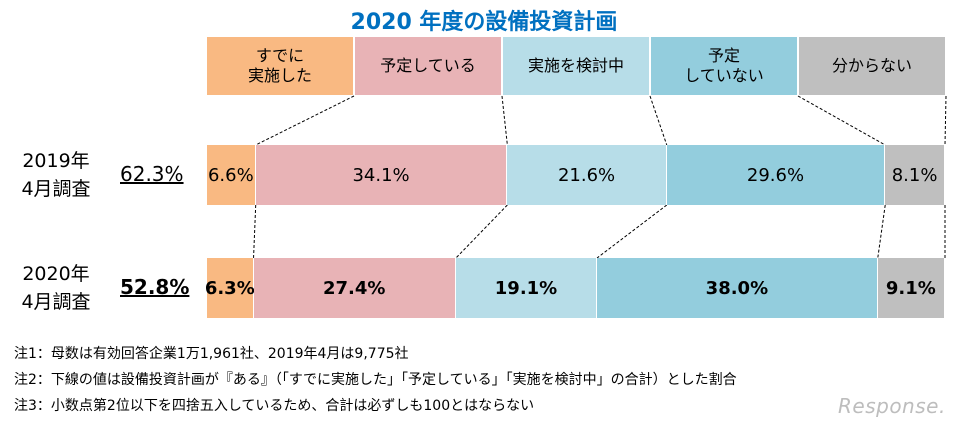 This screenshot has height=427, width=968. Describe the element at coordinates (280, 66) in the screenshot. I see `legend-item-1: すでに 実施した` at that location.